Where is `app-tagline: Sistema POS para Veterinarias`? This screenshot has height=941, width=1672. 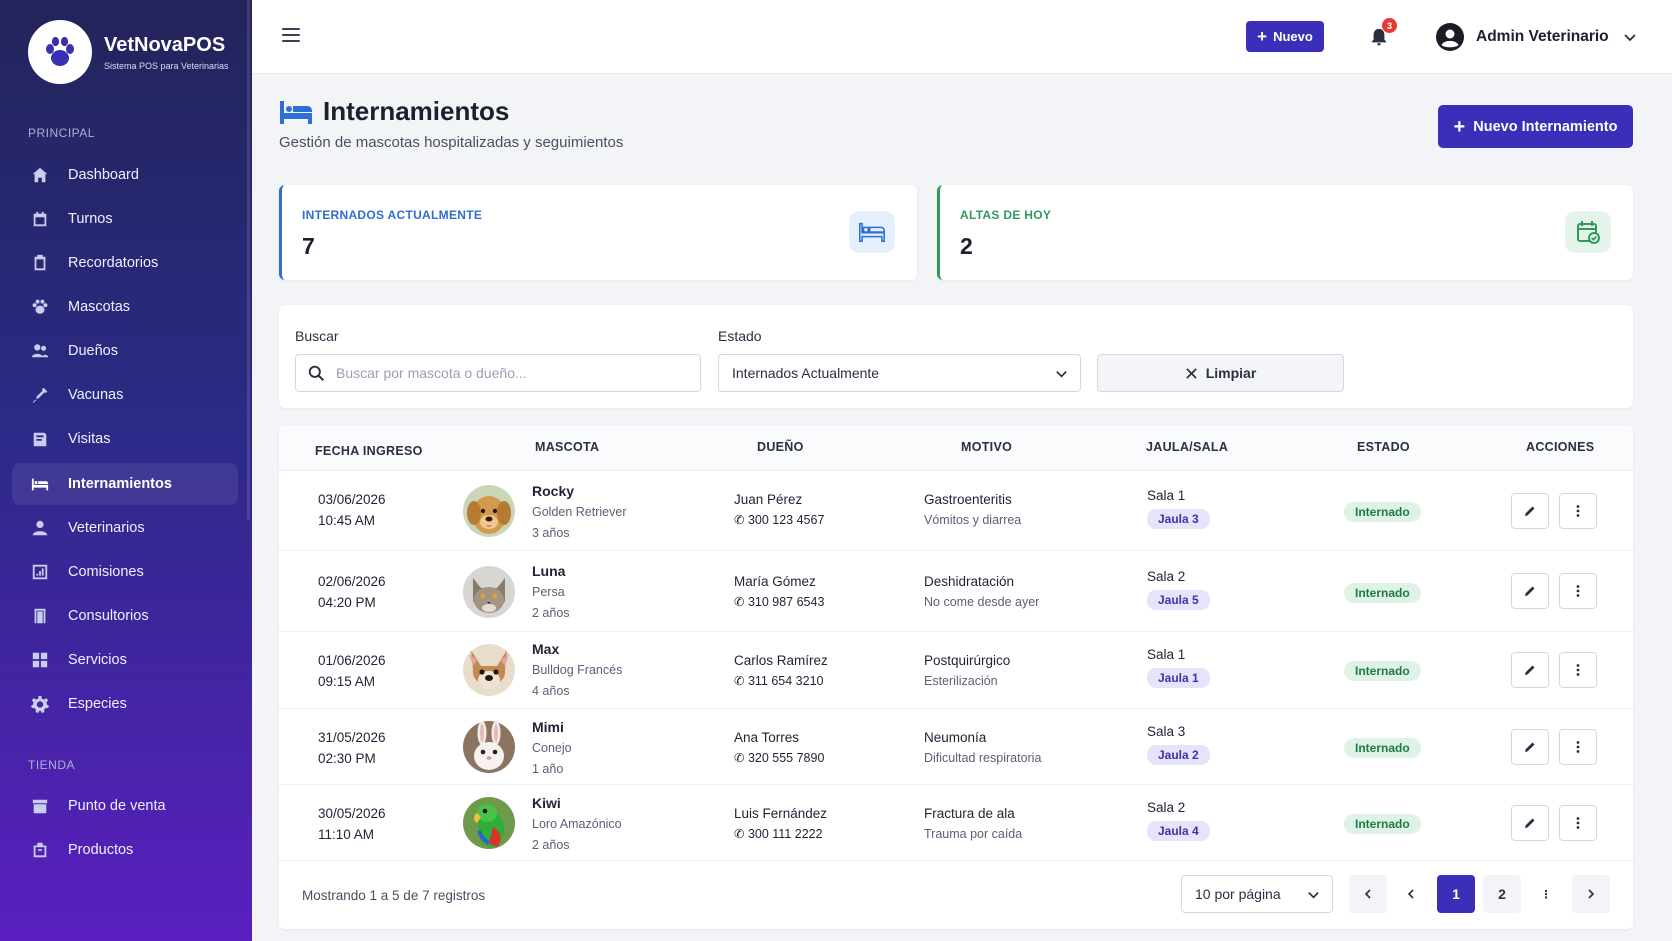 app-tagline: Sistema POS para Veterinarias is located at coordinates (166, 65).